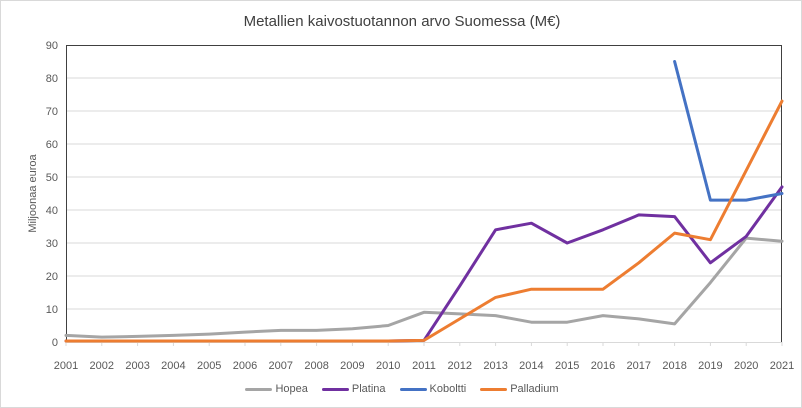  I want to click on x-tick-label: 2016, so click(603, 366).